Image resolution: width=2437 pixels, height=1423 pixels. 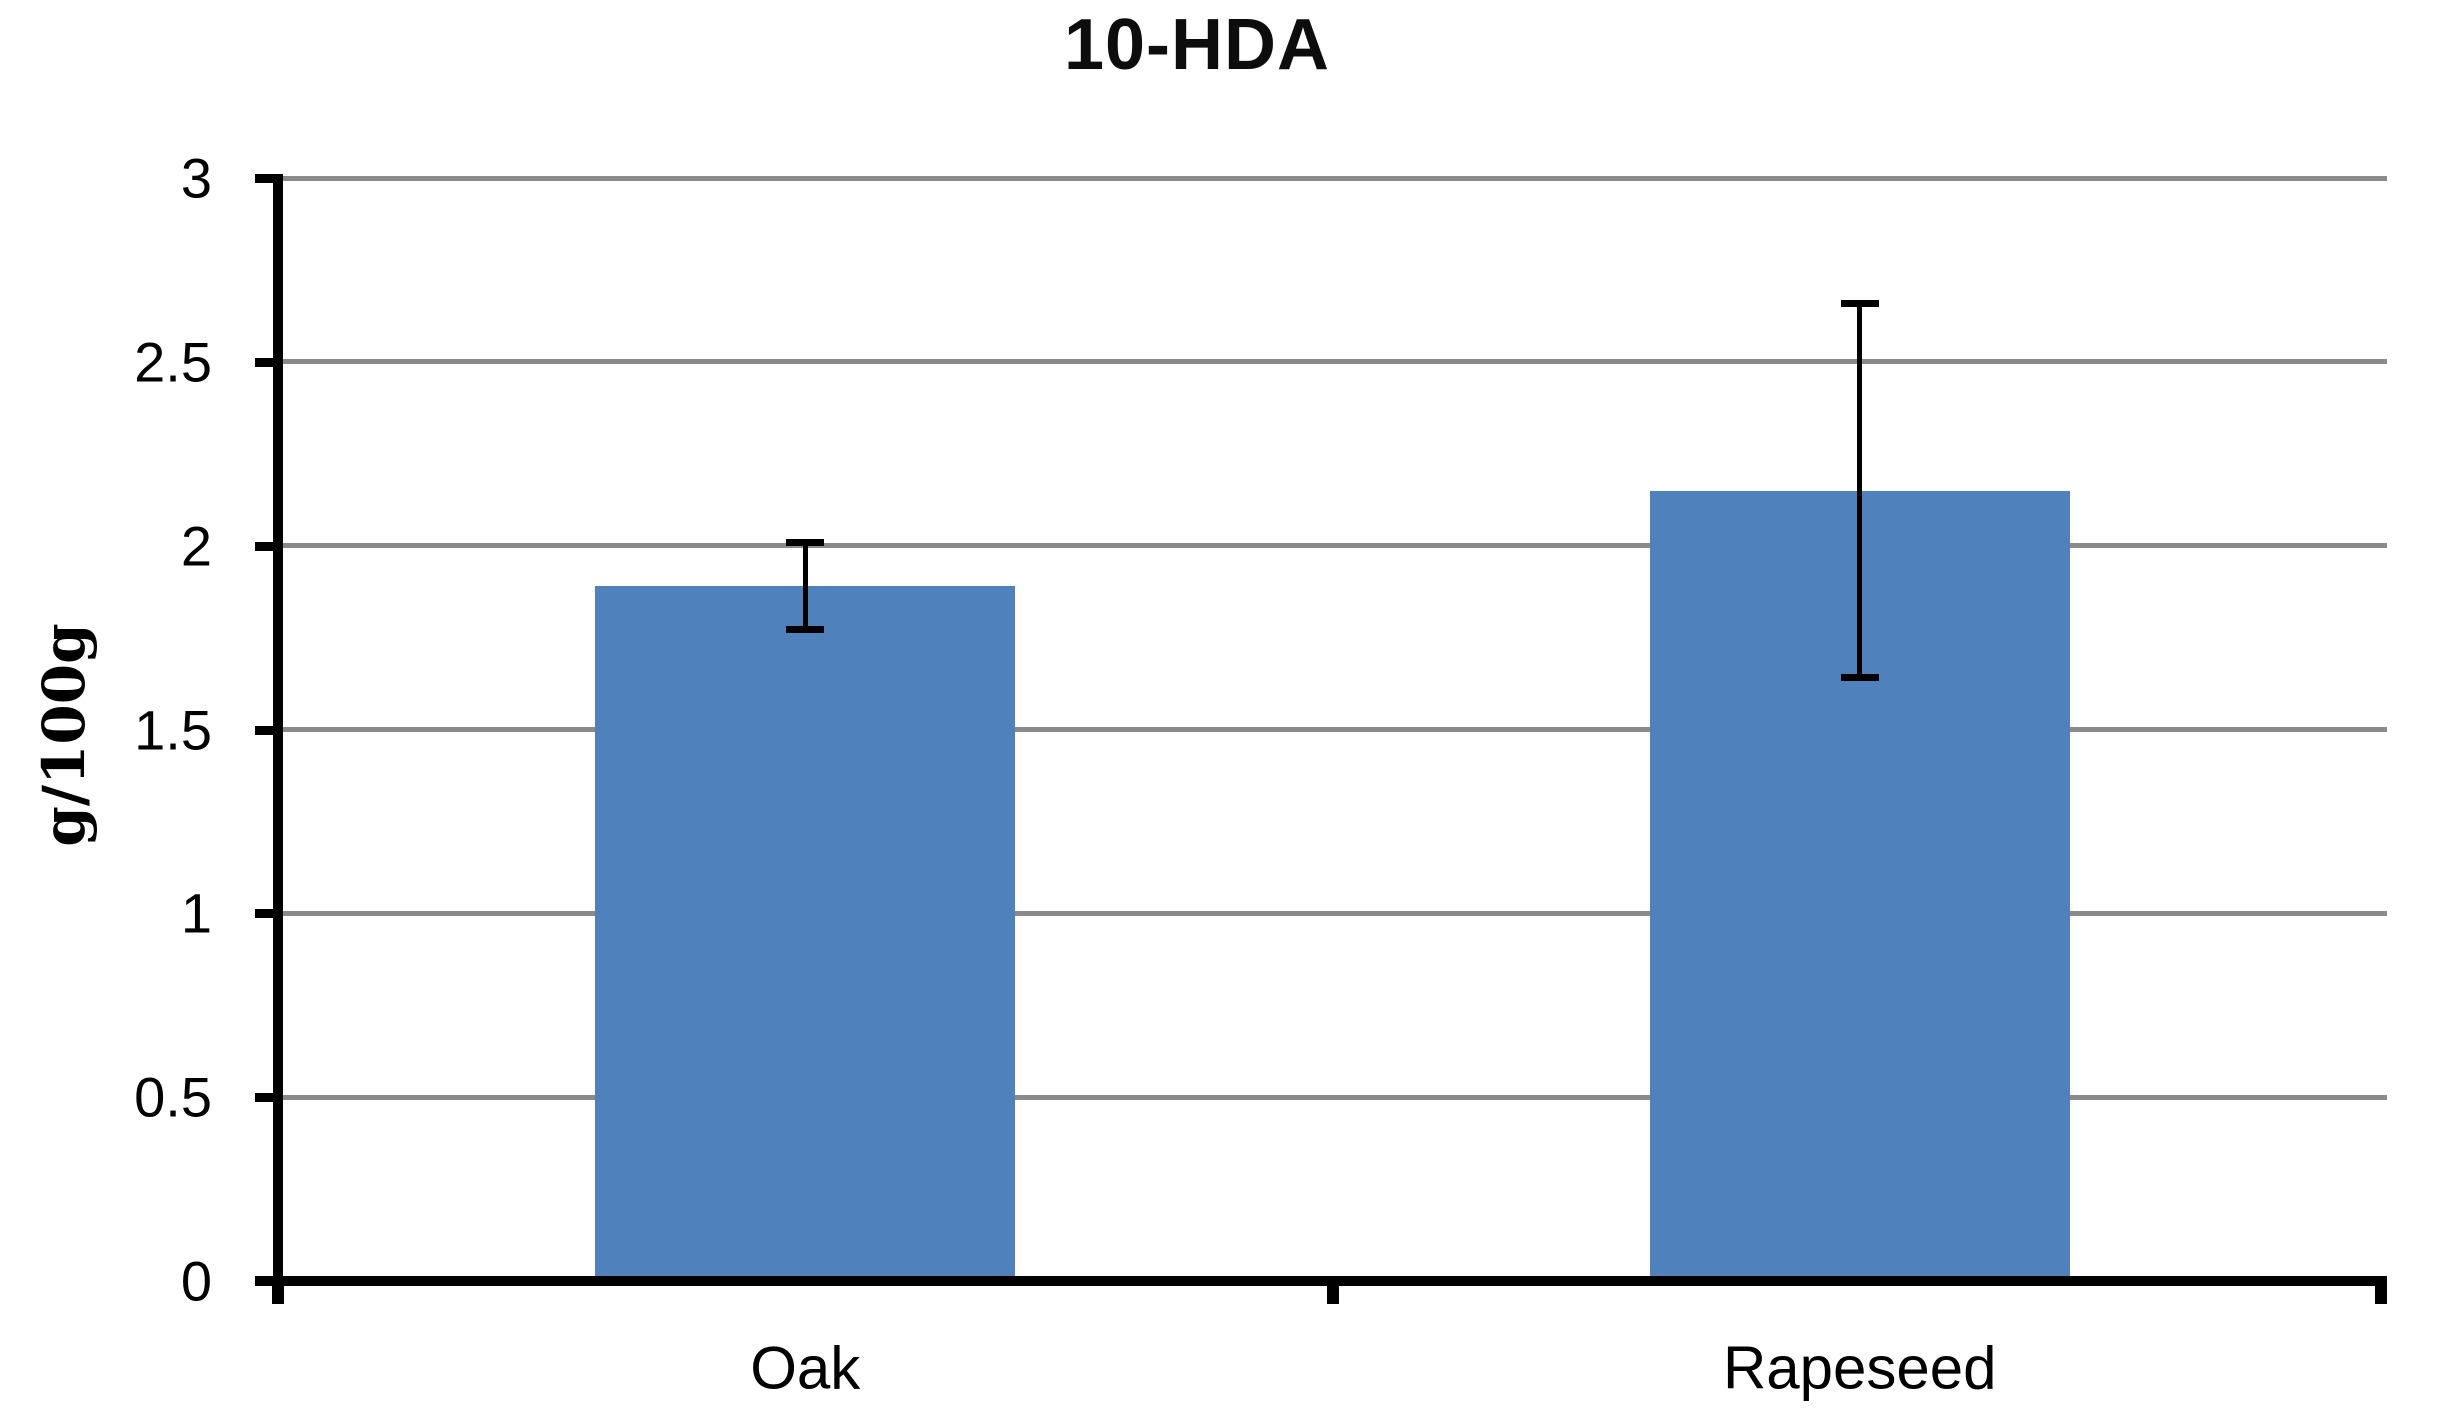 I want to click on bar-oak, so click(x=805, y=933).